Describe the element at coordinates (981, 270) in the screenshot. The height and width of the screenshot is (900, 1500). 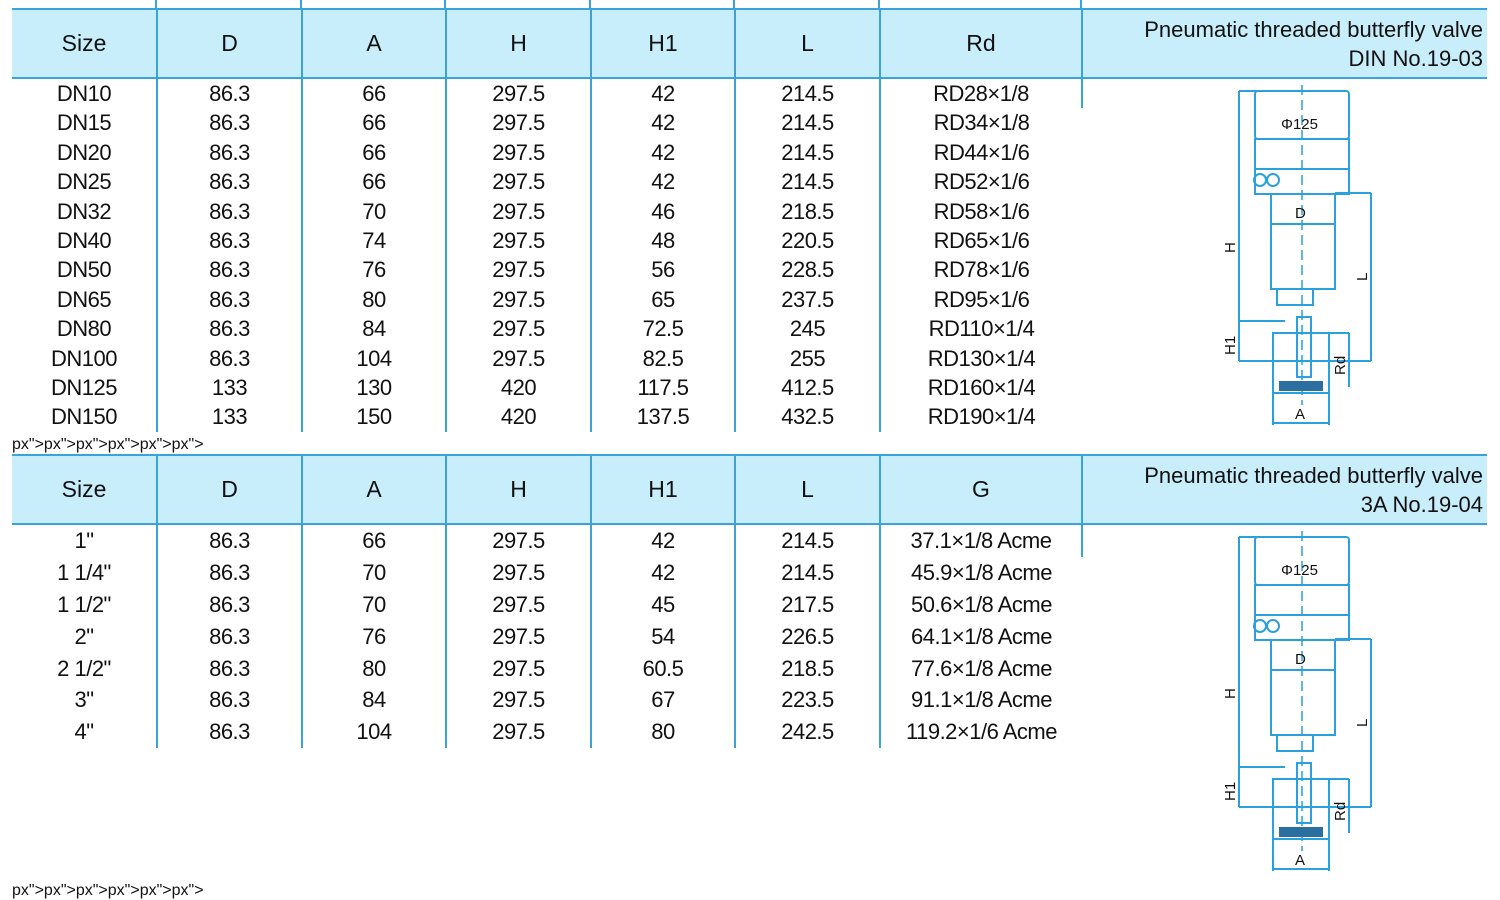
I see `table-cell: RD78×1/6` at that location.